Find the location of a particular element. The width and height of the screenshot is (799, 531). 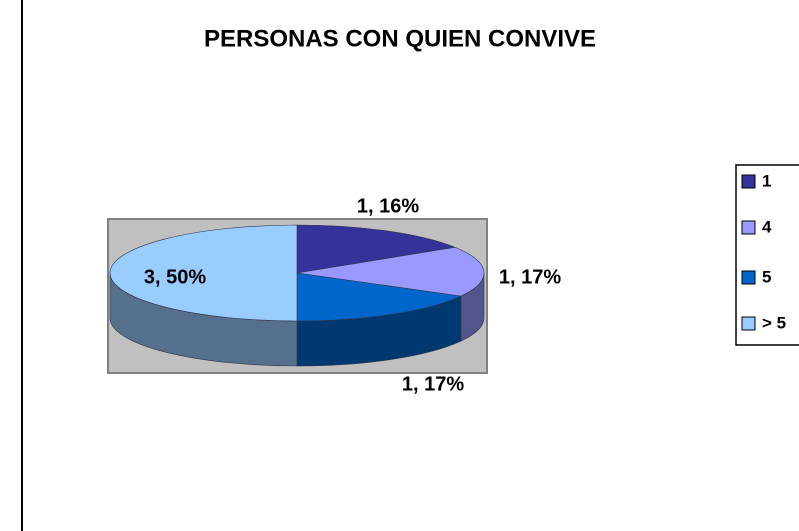

legend-label: 5 is located at coordinates (766, 276).